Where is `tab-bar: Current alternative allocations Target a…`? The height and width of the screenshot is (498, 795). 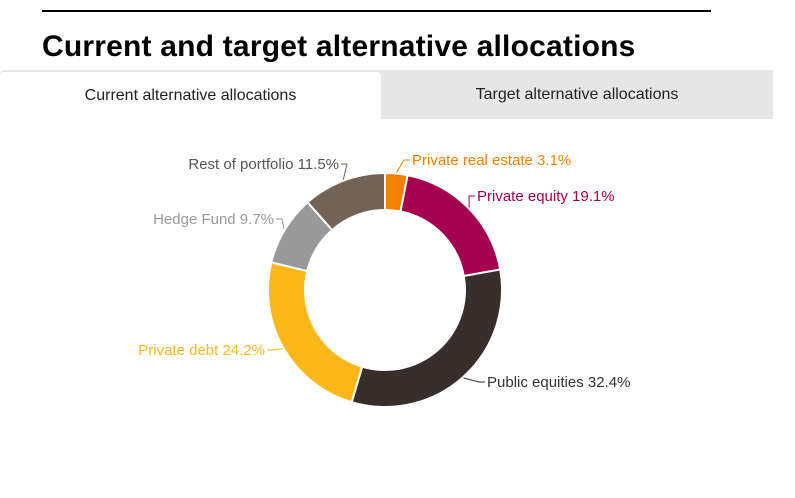 tab-bar: Current alternative allocations Target a… is located at coordinates (386, 94).